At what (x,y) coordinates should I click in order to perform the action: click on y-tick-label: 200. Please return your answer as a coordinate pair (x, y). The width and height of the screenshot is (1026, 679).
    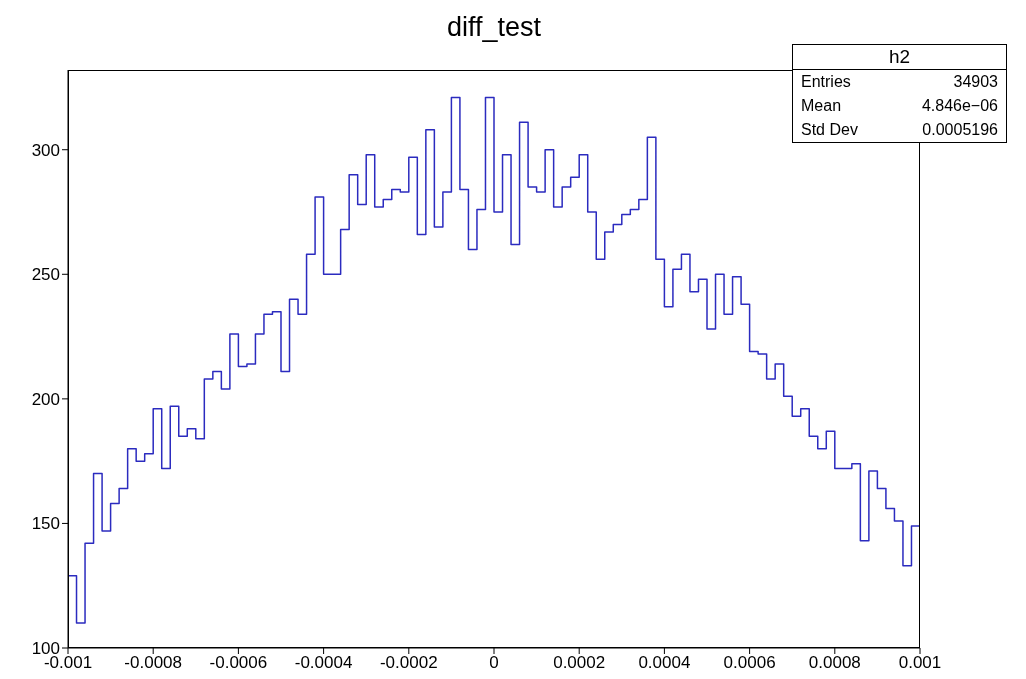
    Looking at the image, I should click on (45, 399).